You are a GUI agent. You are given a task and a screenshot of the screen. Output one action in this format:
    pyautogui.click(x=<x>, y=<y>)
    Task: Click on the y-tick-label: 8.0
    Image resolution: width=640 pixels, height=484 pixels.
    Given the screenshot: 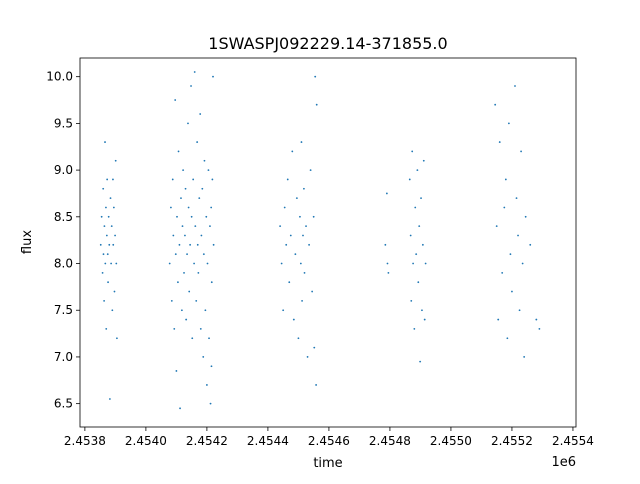 What is the action you would take?
    pyautogui.click(x=63, y=264)
    